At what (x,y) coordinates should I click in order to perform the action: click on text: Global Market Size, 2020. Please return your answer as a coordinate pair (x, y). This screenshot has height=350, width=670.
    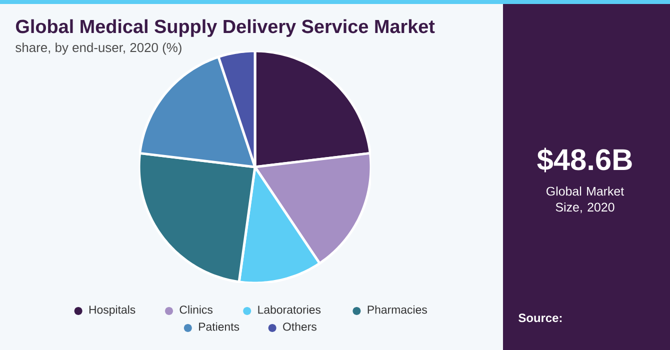
    Looking at the image, I should click on (585, 200).